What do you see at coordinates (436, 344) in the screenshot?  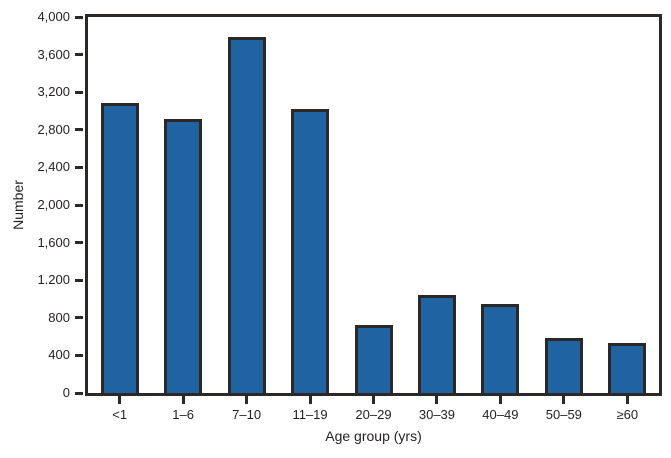 I see `bar-30–39` at bounding box center [436, 344].